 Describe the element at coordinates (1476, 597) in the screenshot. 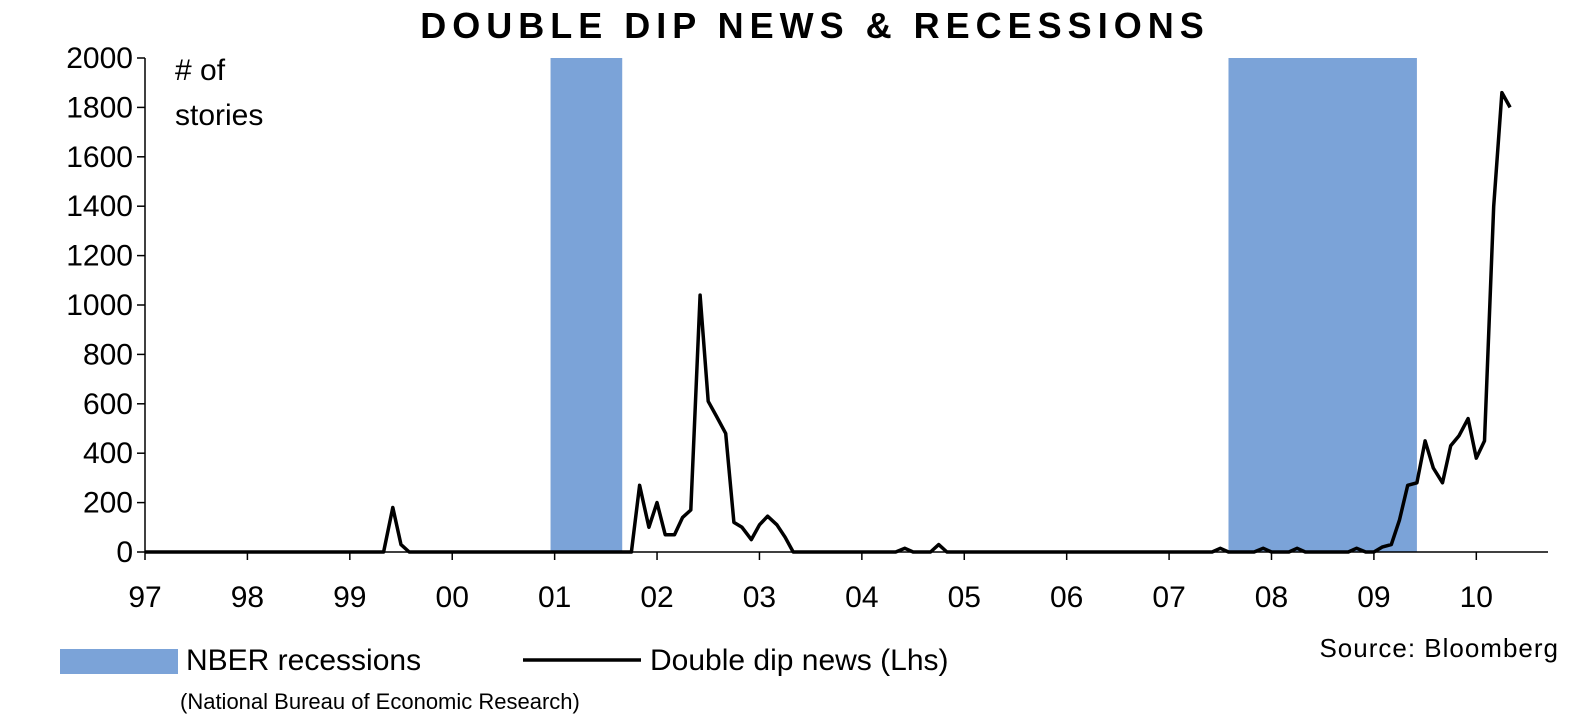

I see `x-tick-label: 10` at that location.